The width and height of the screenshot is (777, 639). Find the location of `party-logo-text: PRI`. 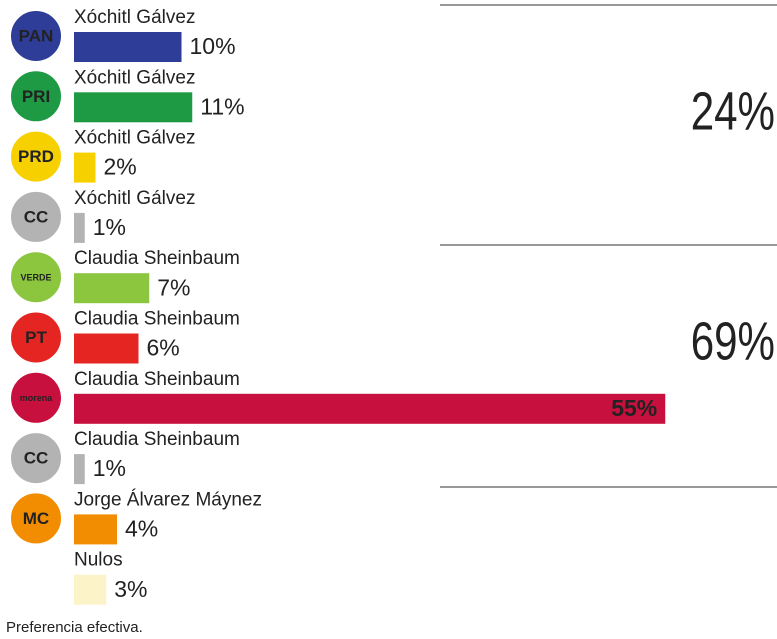

party-logo-text: PRI is located at coordinates (36, 96).